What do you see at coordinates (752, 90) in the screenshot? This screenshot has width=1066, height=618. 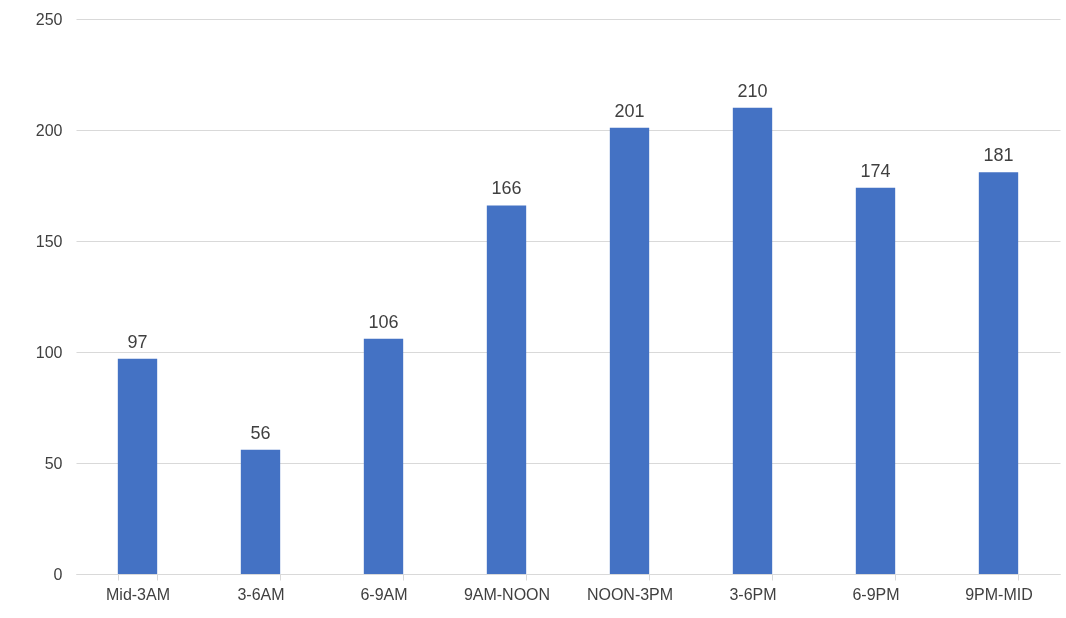 I see `data-label: 210` at bounding box center [752, 90].